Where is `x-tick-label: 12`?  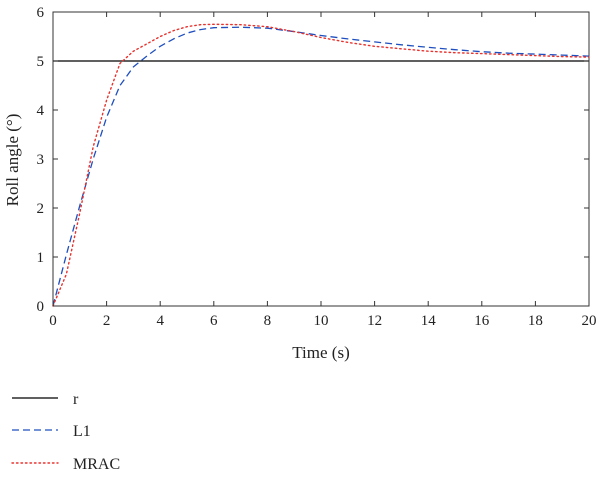 x-tick-label: 12 is located at coordinates (374, 321).